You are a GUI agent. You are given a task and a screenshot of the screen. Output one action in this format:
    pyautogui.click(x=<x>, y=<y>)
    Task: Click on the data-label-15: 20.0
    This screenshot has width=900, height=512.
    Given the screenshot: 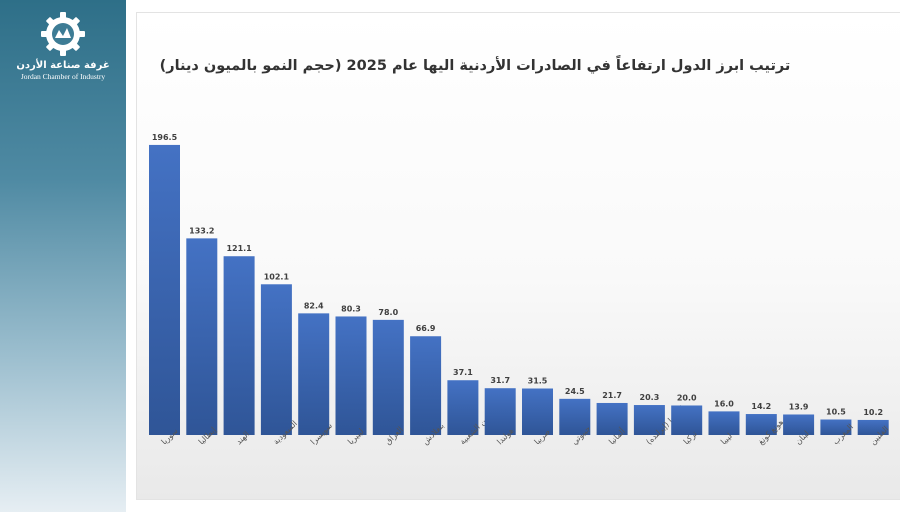 What is the action you would take?
    pyautogui.click(x=687, y=397)
    